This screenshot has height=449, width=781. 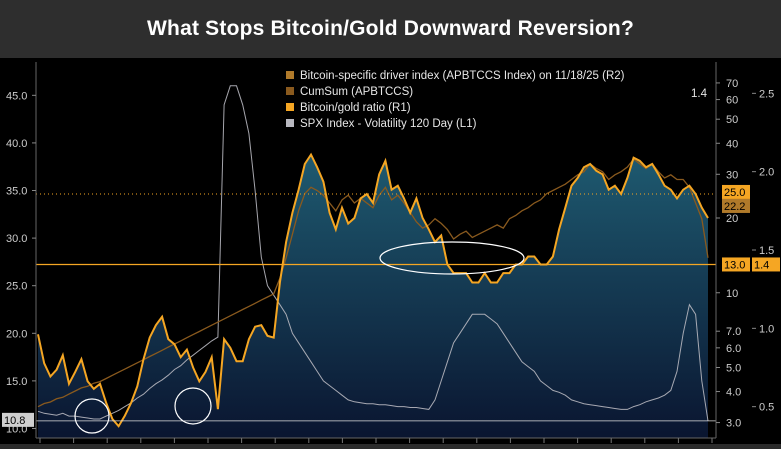 What do you see at coordinates (16, 382) in the screenshot?
I see `left-tick-label: 15.0` at bounding box center [16, 382].